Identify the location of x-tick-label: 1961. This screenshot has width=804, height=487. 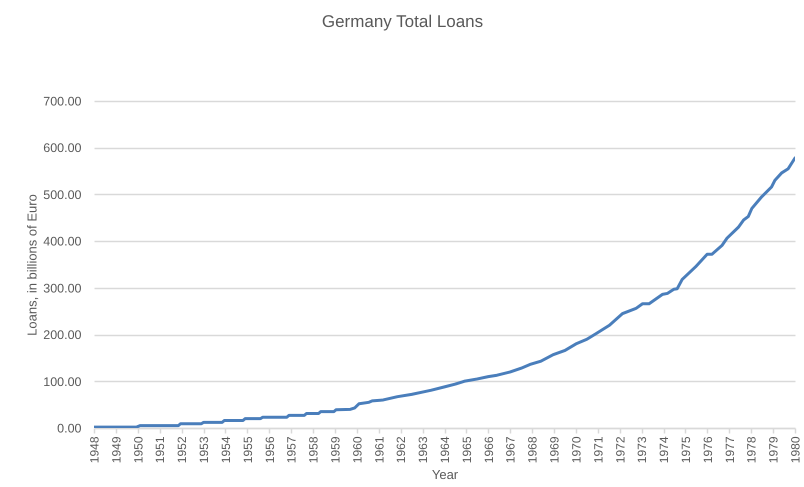
(379, 450).